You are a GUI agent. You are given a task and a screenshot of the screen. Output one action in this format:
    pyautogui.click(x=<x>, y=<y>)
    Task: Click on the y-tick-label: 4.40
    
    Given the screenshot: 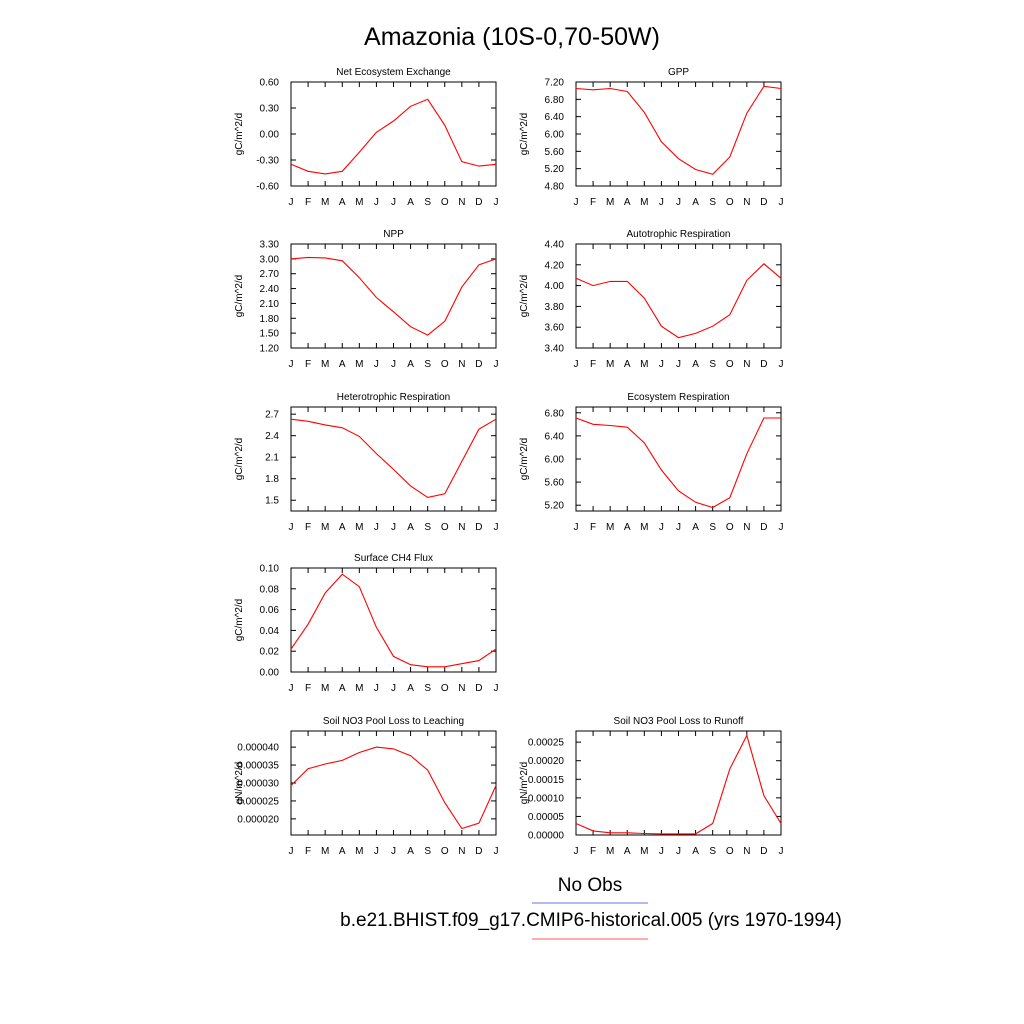 What is the action you would take?
    pyautogui.click(x=555, y=245)
    